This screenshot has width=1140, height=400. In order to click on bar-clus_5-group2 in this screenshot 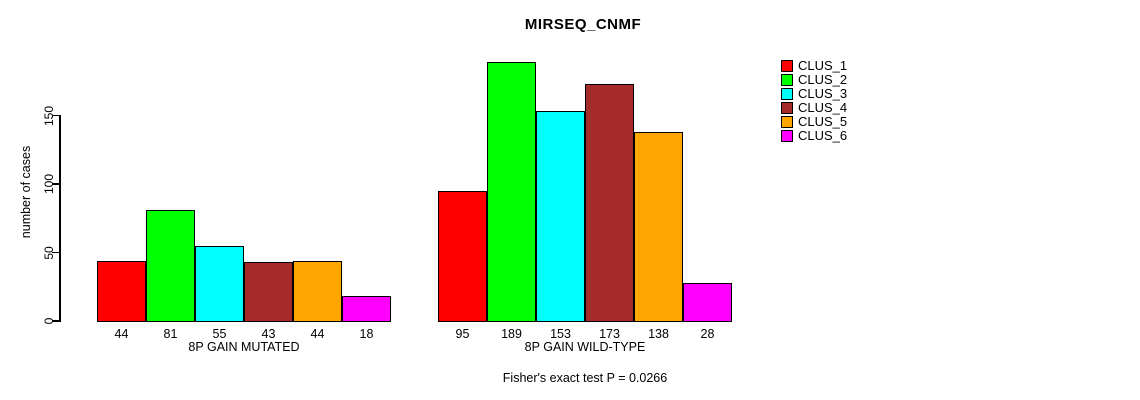, I will do `click(658, 227)`.